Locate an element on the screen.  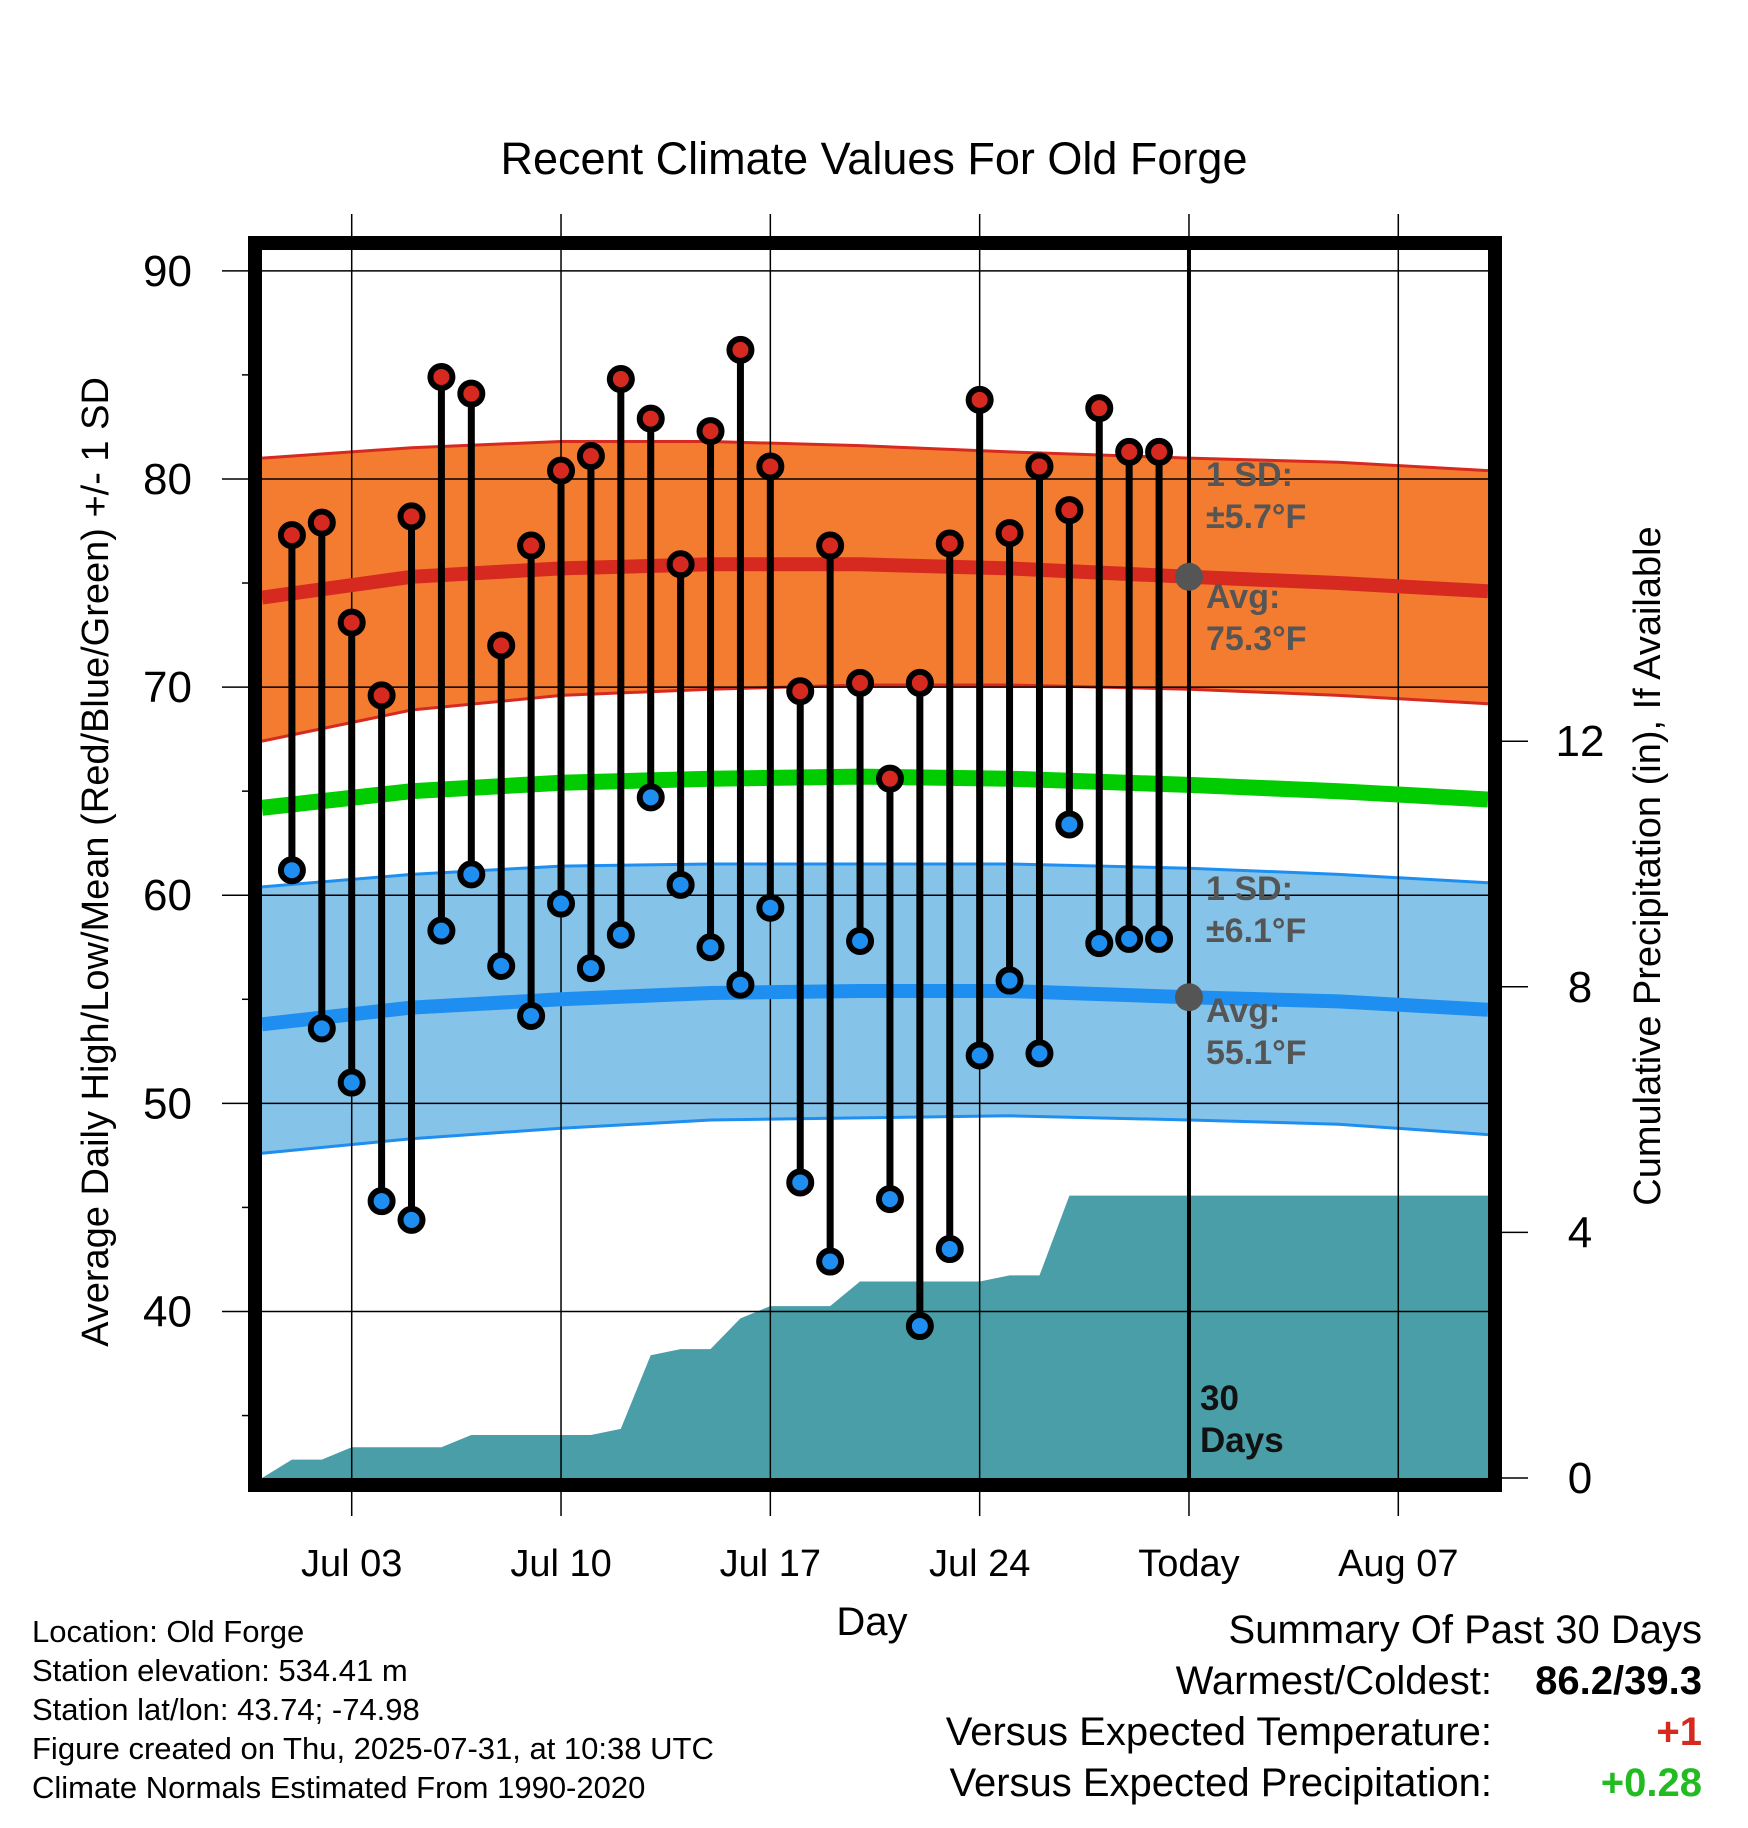
low-average-line is located at coordinates (875, 1008).